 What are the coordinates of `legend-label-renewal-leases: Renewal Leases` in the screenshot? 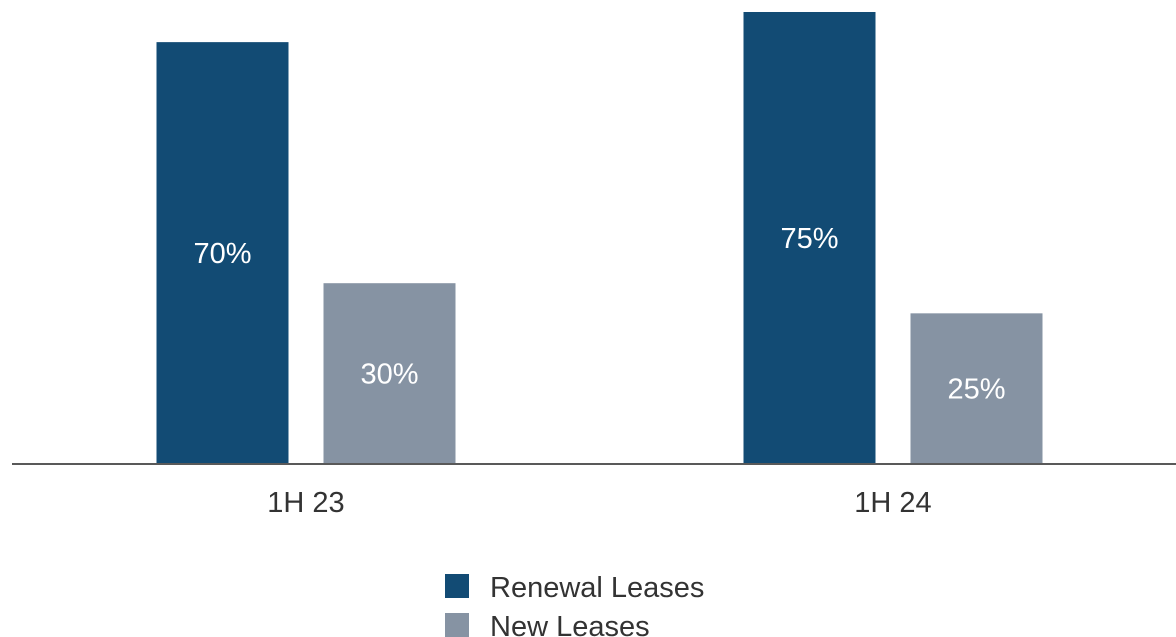 It's located at (597, 588).